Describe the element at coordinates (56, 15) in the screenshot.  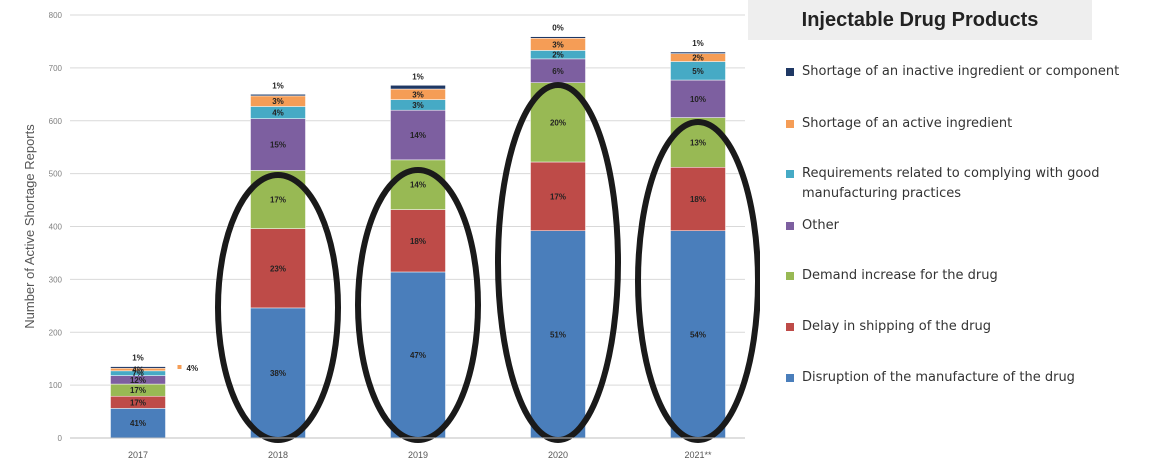
I see `y-tick-label: 800` at that location.